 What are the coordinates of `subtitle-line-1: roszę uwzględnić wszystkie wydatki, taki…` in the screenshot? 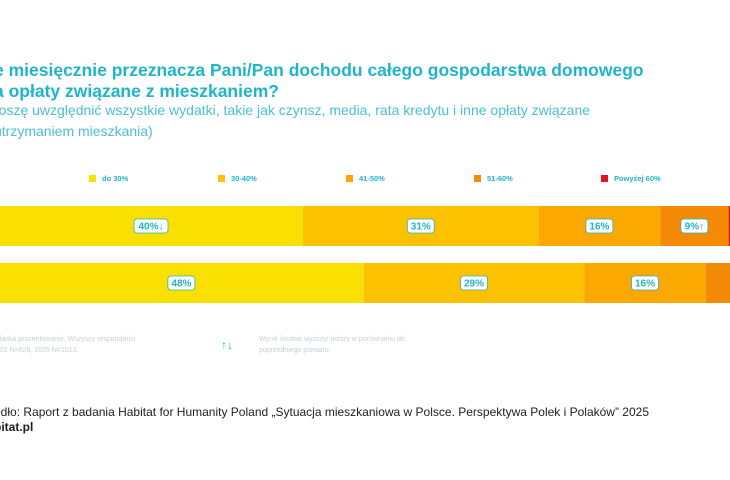 It's located at (295, 110).